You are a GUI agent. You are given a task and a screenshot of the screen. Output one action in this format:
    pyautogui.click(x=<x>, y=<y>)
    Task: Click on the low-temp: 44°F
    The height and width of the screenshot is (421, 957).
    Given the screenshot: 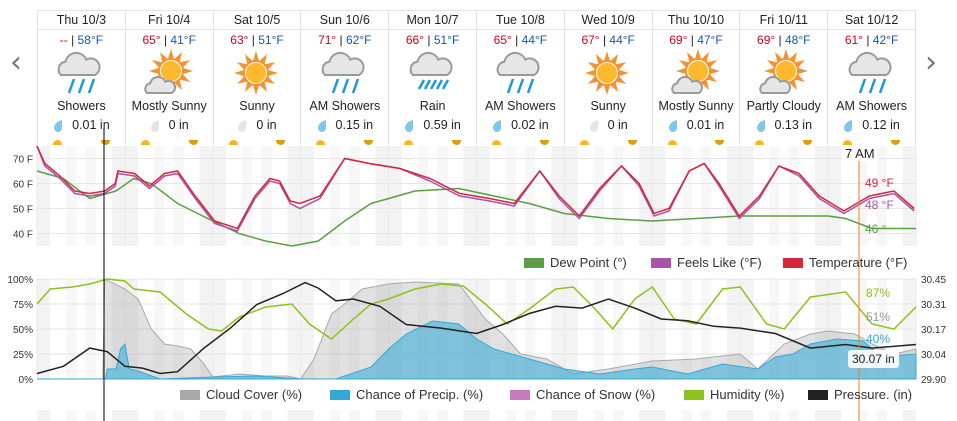 What is the action you would take?
    pyautogui.click(x=534, y=40)
    